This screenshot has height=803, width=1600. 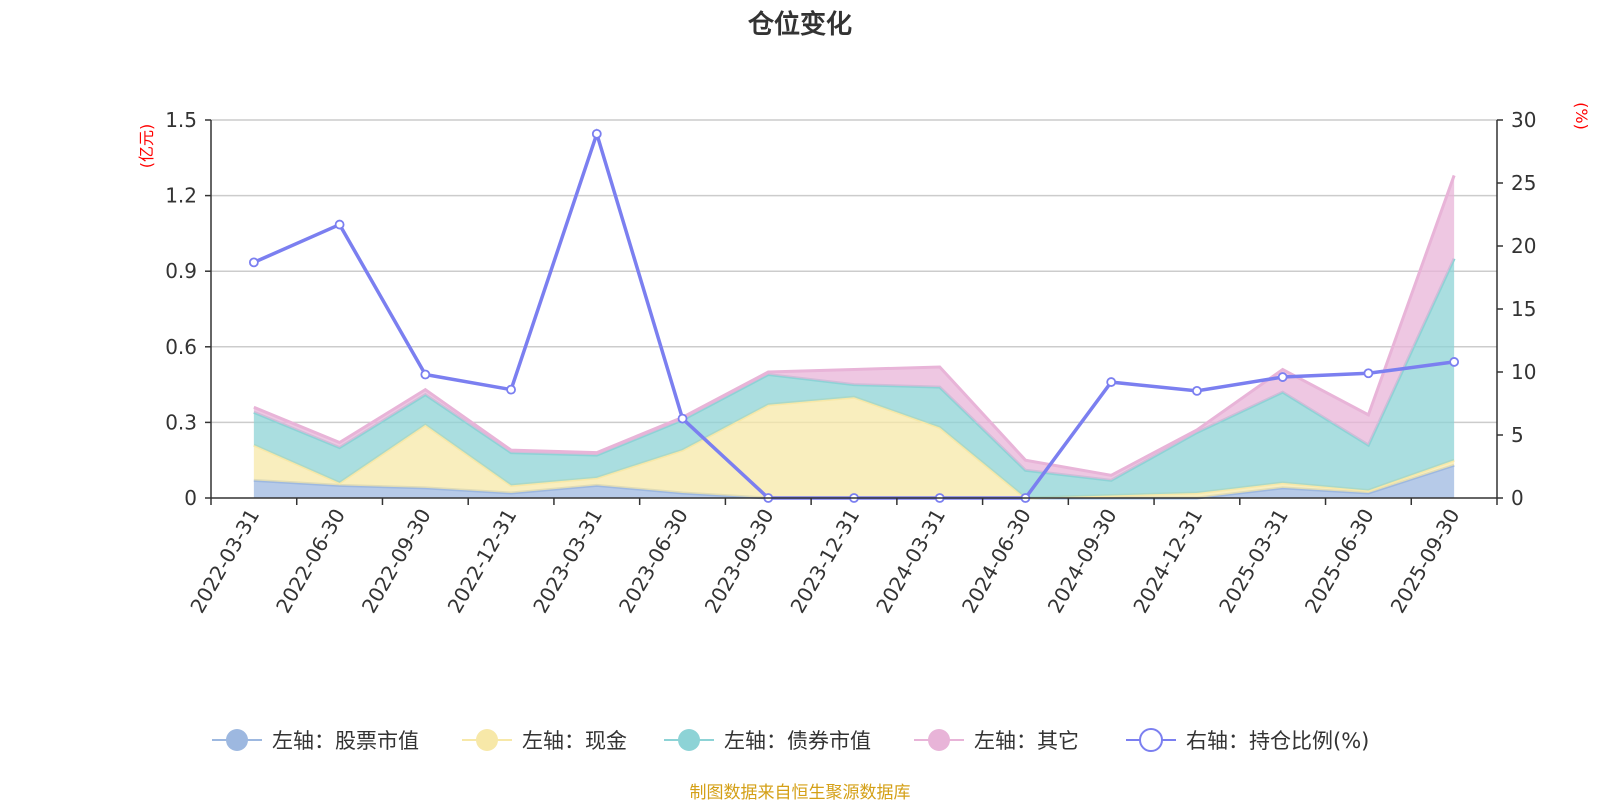 What do you see at coordinates (996, 561) in the screenshot?
I see `x-axis-tick-label: 2024-06-30` at bounding box center [996, 561].